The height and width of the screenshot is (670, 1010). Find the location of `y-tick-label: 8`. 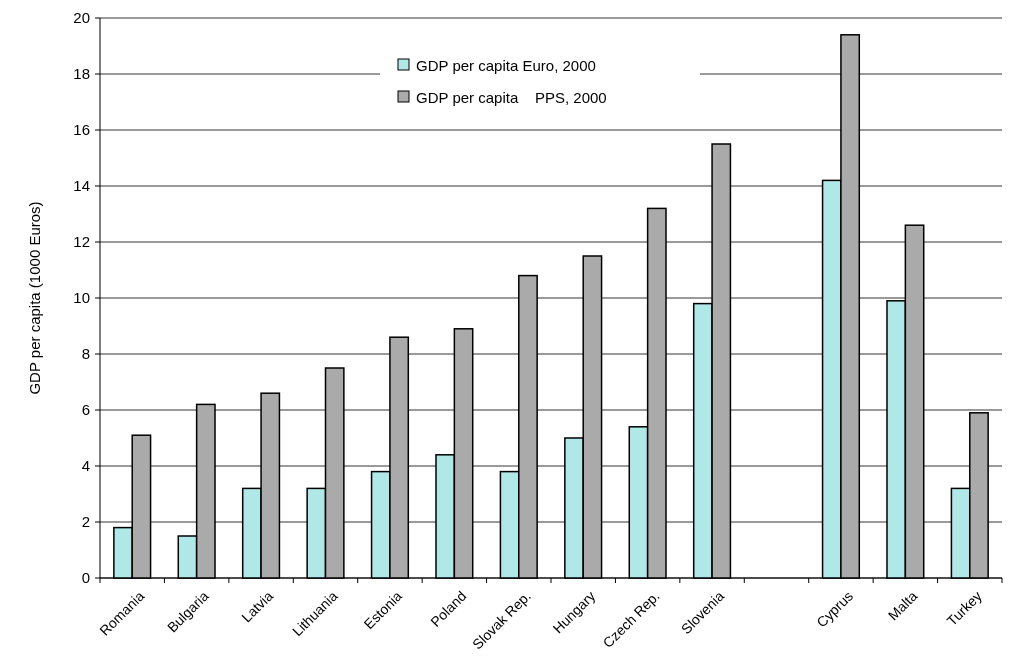

y-tick-label: 8 is located at coordinates (85, 354).